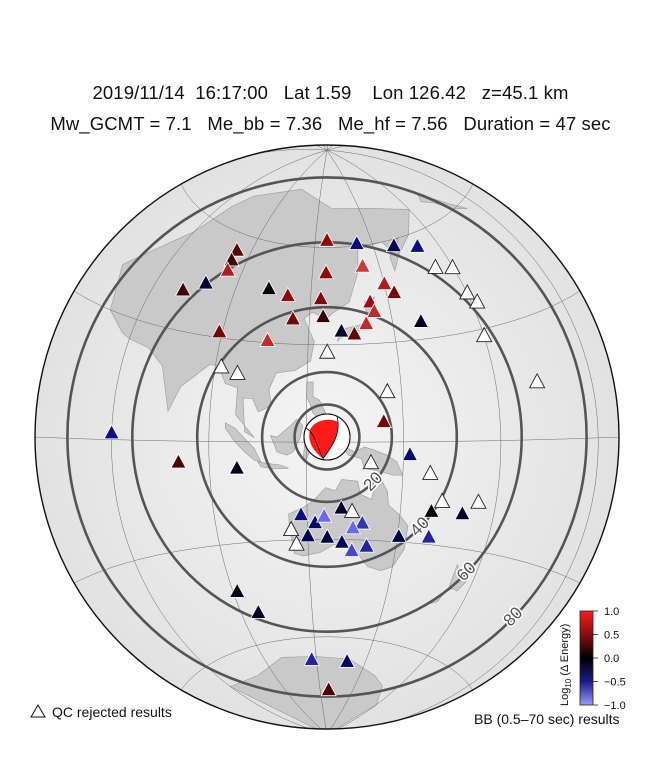 This screenshot has width=661, height=776. I want to click on qc-rejected-legend: QC rejected results, so click(101, 712).